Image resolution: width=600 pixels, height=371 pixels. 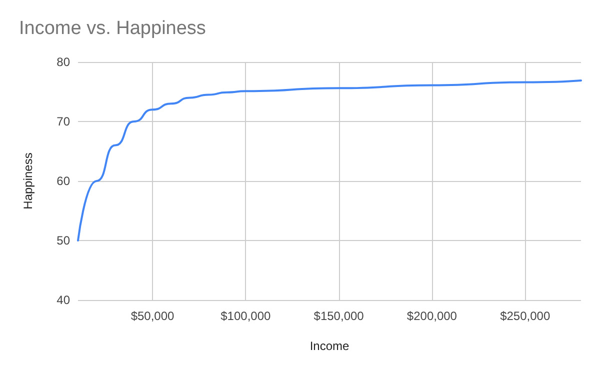 What do you see at coordinates (246, 316) in the screenshot?
I see `x-tick-label: $100,000` at bounding box center [246, 316].